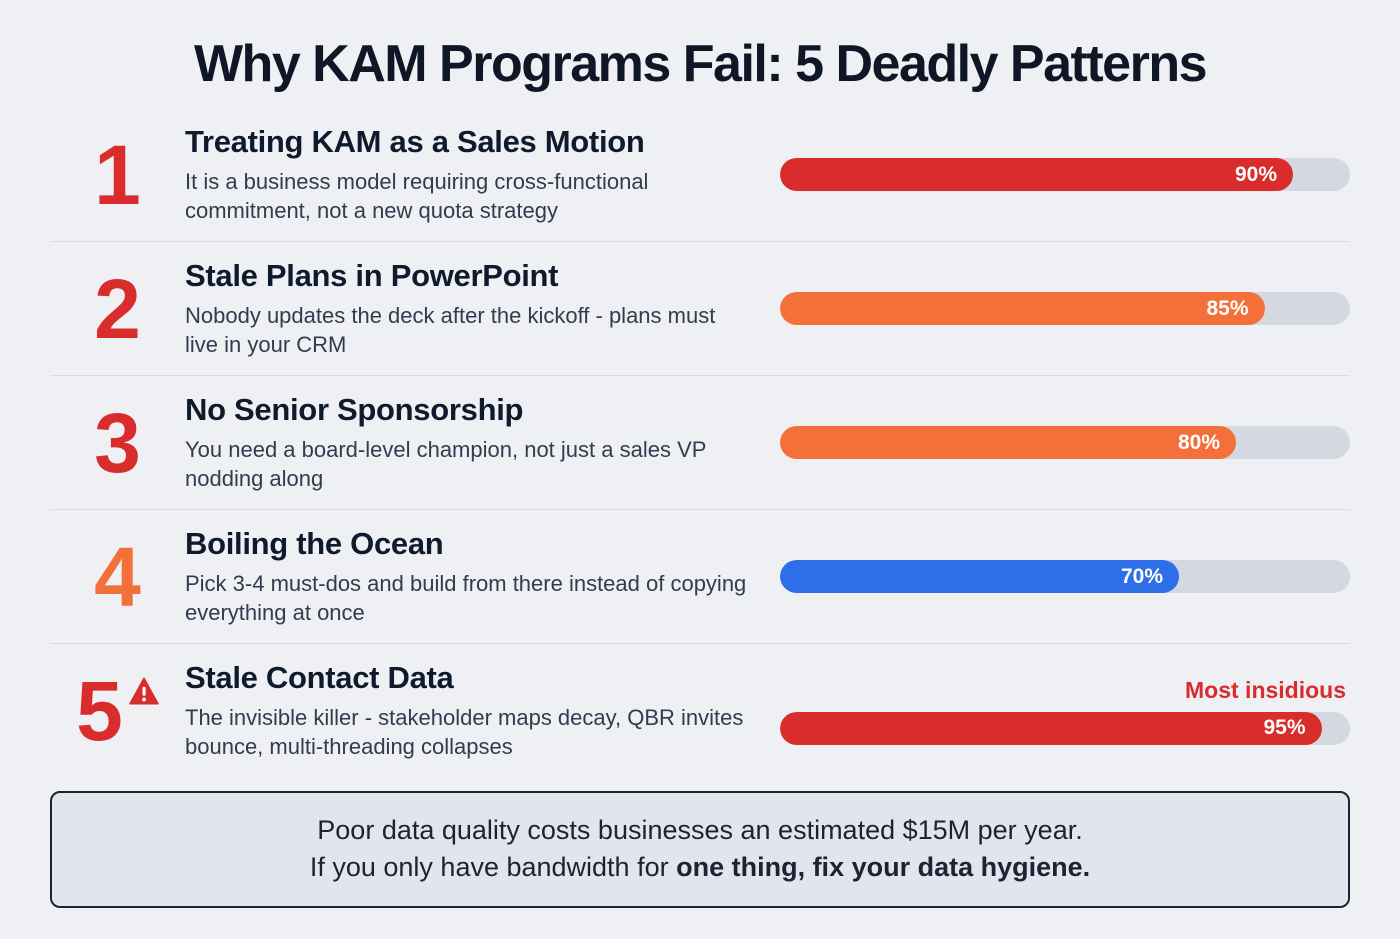 This screenshot has width=1400, height=939. What do you see at coordinates (415, 141) in the screenshot?
I see `item-title: Treating KAM as a Sales Motion` at bounding box center [415, 141].